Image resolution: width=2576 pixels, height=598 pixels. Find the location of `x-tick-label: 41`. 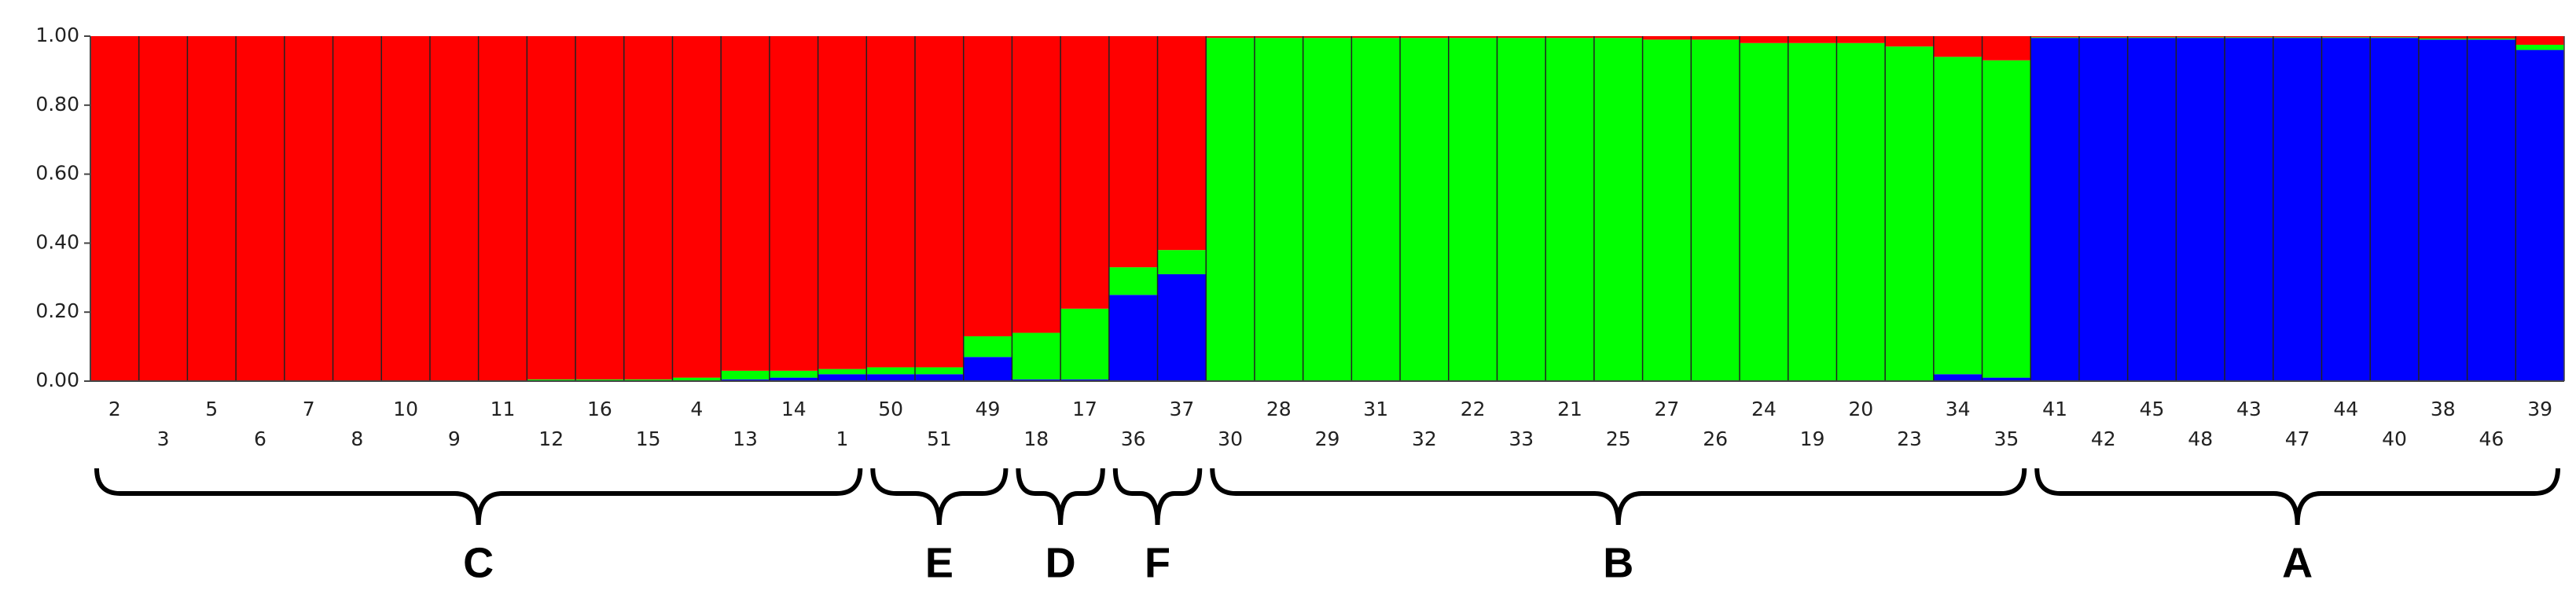

x-tick-label: 41 is located at coordinates (2054, 409).